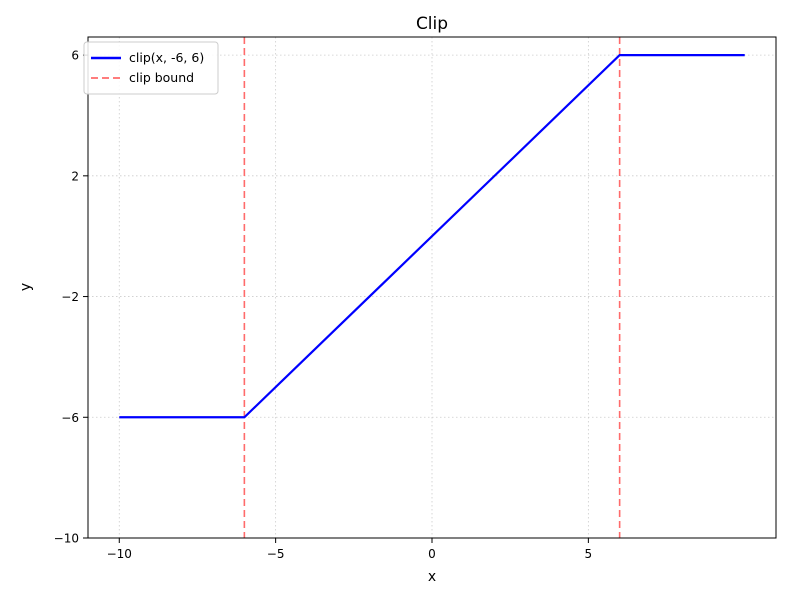 This screenshot has height=600, width=800. Describe the element at coordinates (26, 287) in the screenshot. I see `y-axis-label: y` at that location.